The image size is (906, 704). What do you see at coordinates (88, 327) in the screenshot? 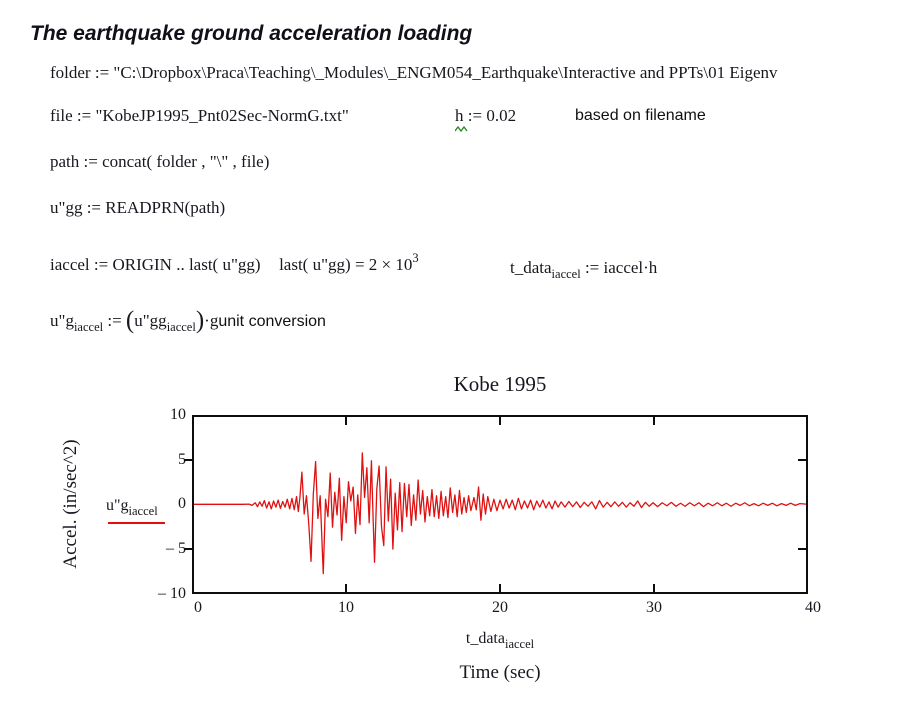
I see `ug-subscript: iaccel` at bounding box center [88, 327].